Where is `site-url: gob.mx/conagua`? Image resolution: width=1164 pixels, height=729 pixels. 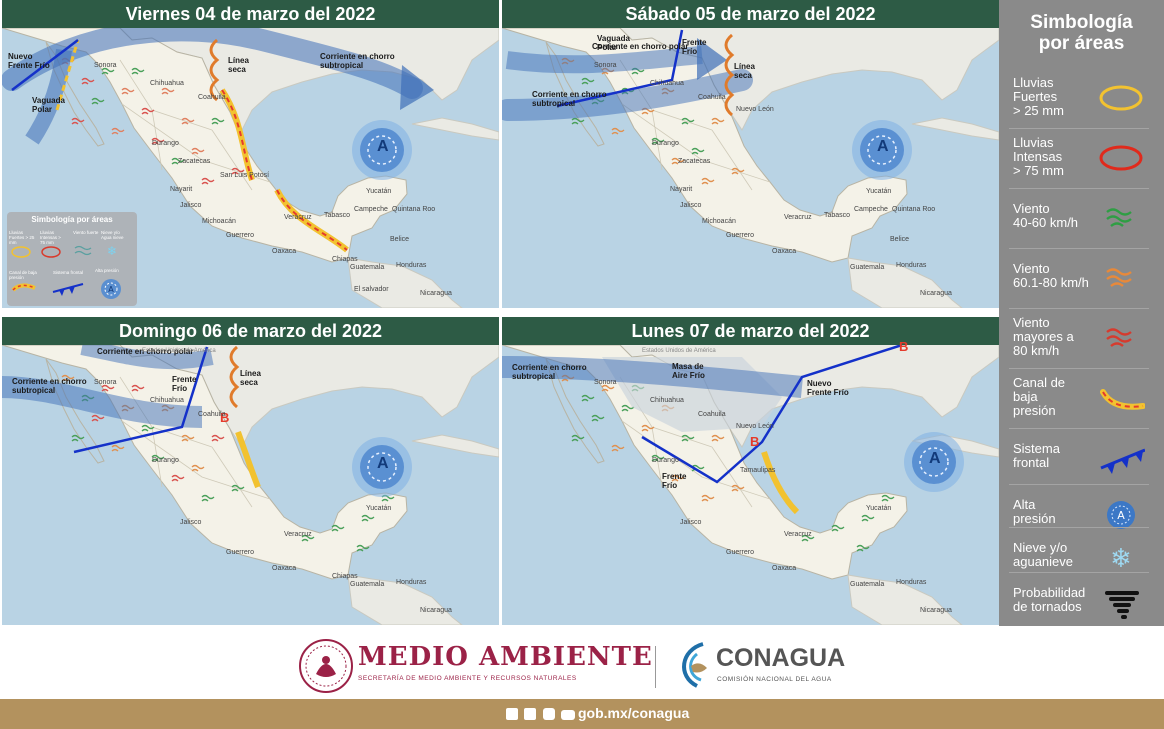 site-url: gob.mx/conagua is located at coordinates (634, 713).